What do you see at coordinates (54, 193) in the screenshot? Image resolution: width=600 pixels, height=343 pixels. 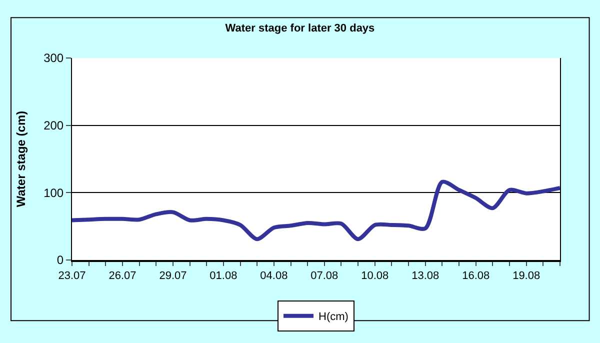 I see `y-tick-label: 100` at bounding box center [54, 193].